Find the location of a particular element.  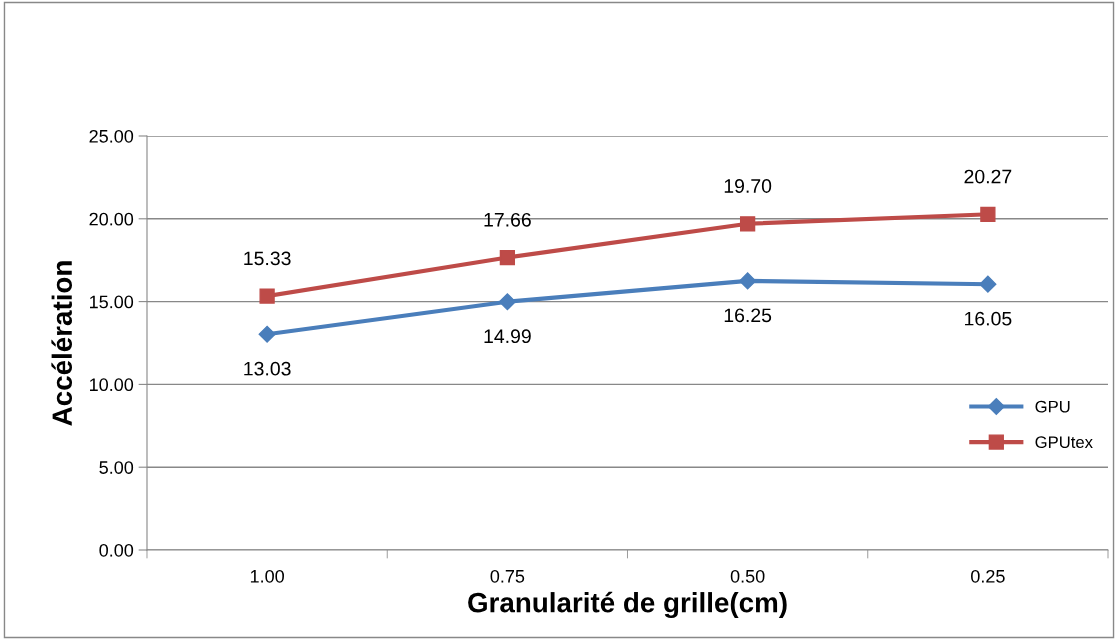

x-tick-label: 1.00 is located at coordinates (267, 576).